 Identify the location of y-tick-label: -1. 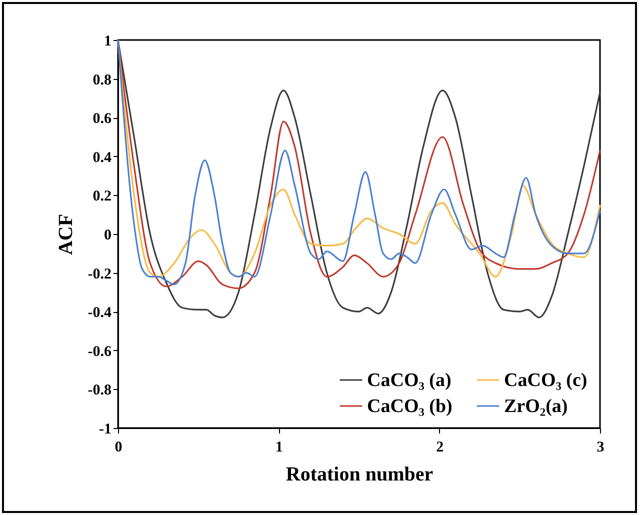
(105, 430).